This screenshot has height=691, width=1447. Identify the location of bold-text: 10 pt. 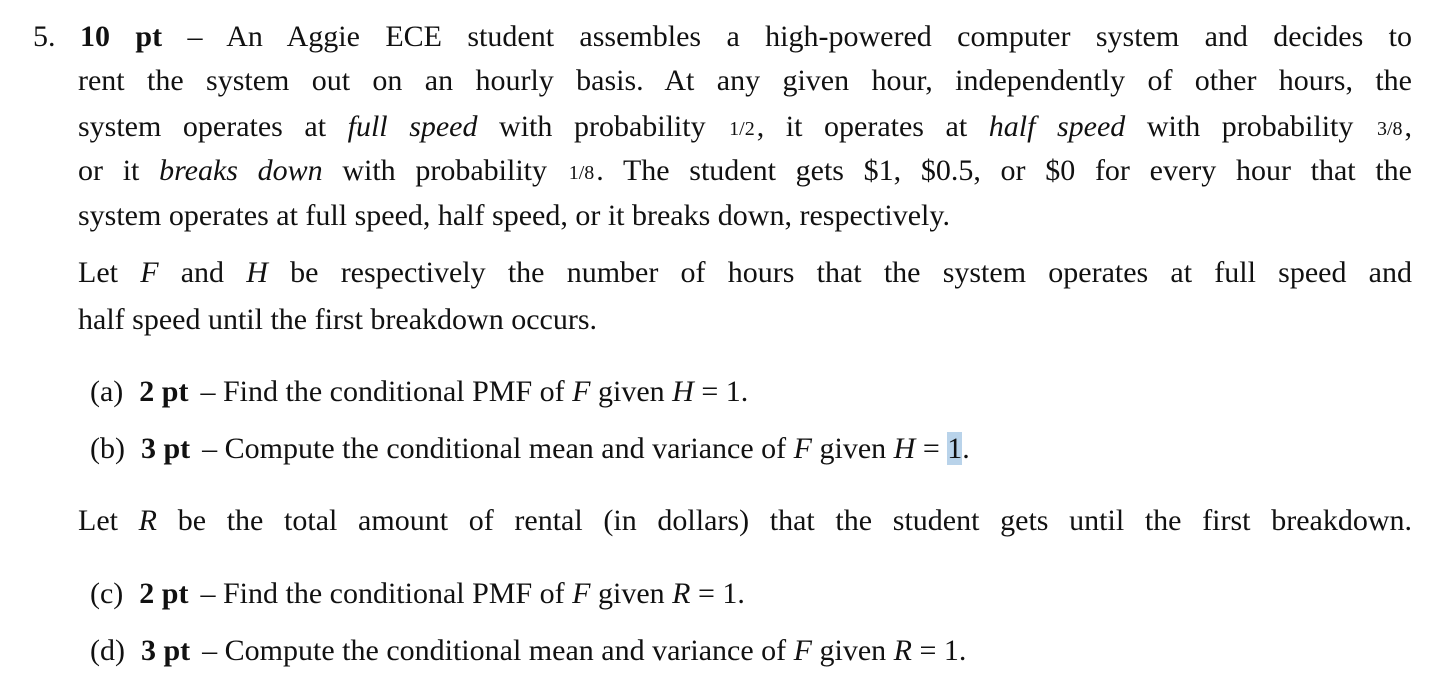
(121, 36).